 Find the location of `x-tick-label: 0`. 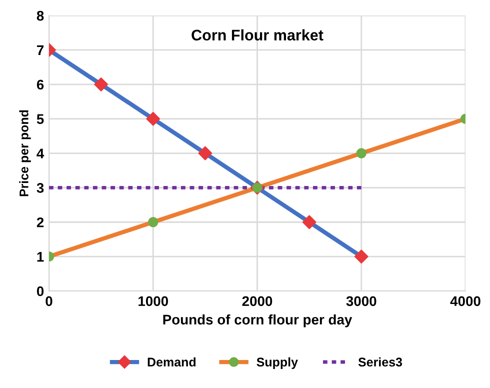

x-tick-label: 0 is located at coordinates (49, 301).